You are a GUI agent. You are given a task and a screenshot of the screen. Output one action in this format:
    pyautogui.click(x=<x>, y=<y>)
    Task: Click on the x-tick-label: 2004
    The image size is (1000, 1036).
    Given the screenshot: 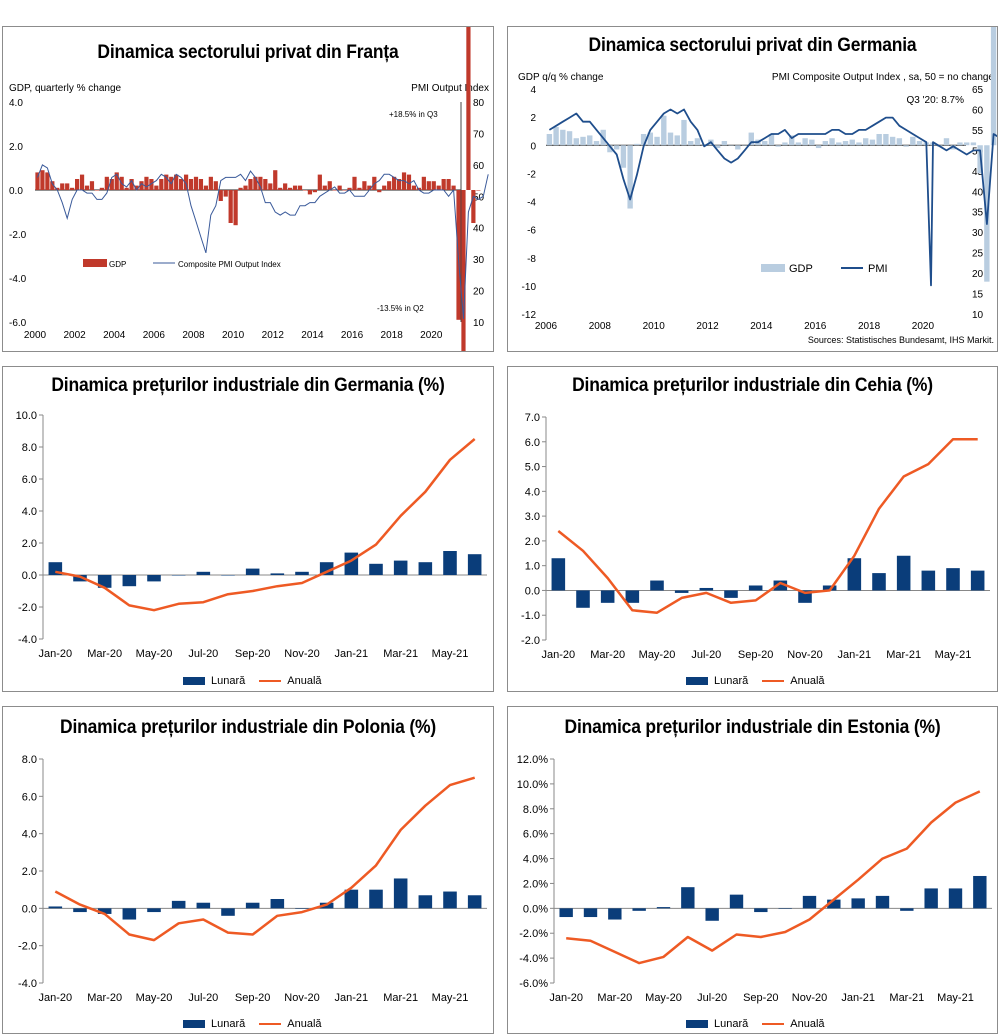 What is the action you would take?
    pyautogui.click(x=114, y=335)
    